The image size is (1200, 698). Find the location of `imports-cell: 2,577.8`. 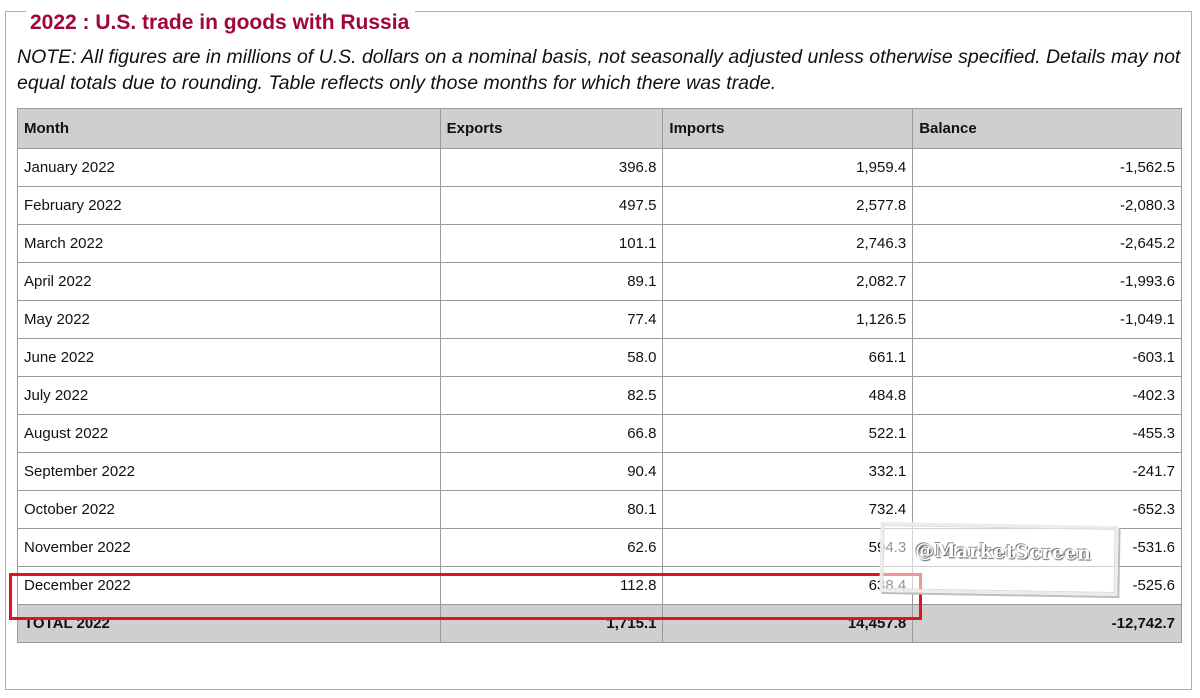

imports-cell: 2,577.8 is located at coordinates (788, 205).